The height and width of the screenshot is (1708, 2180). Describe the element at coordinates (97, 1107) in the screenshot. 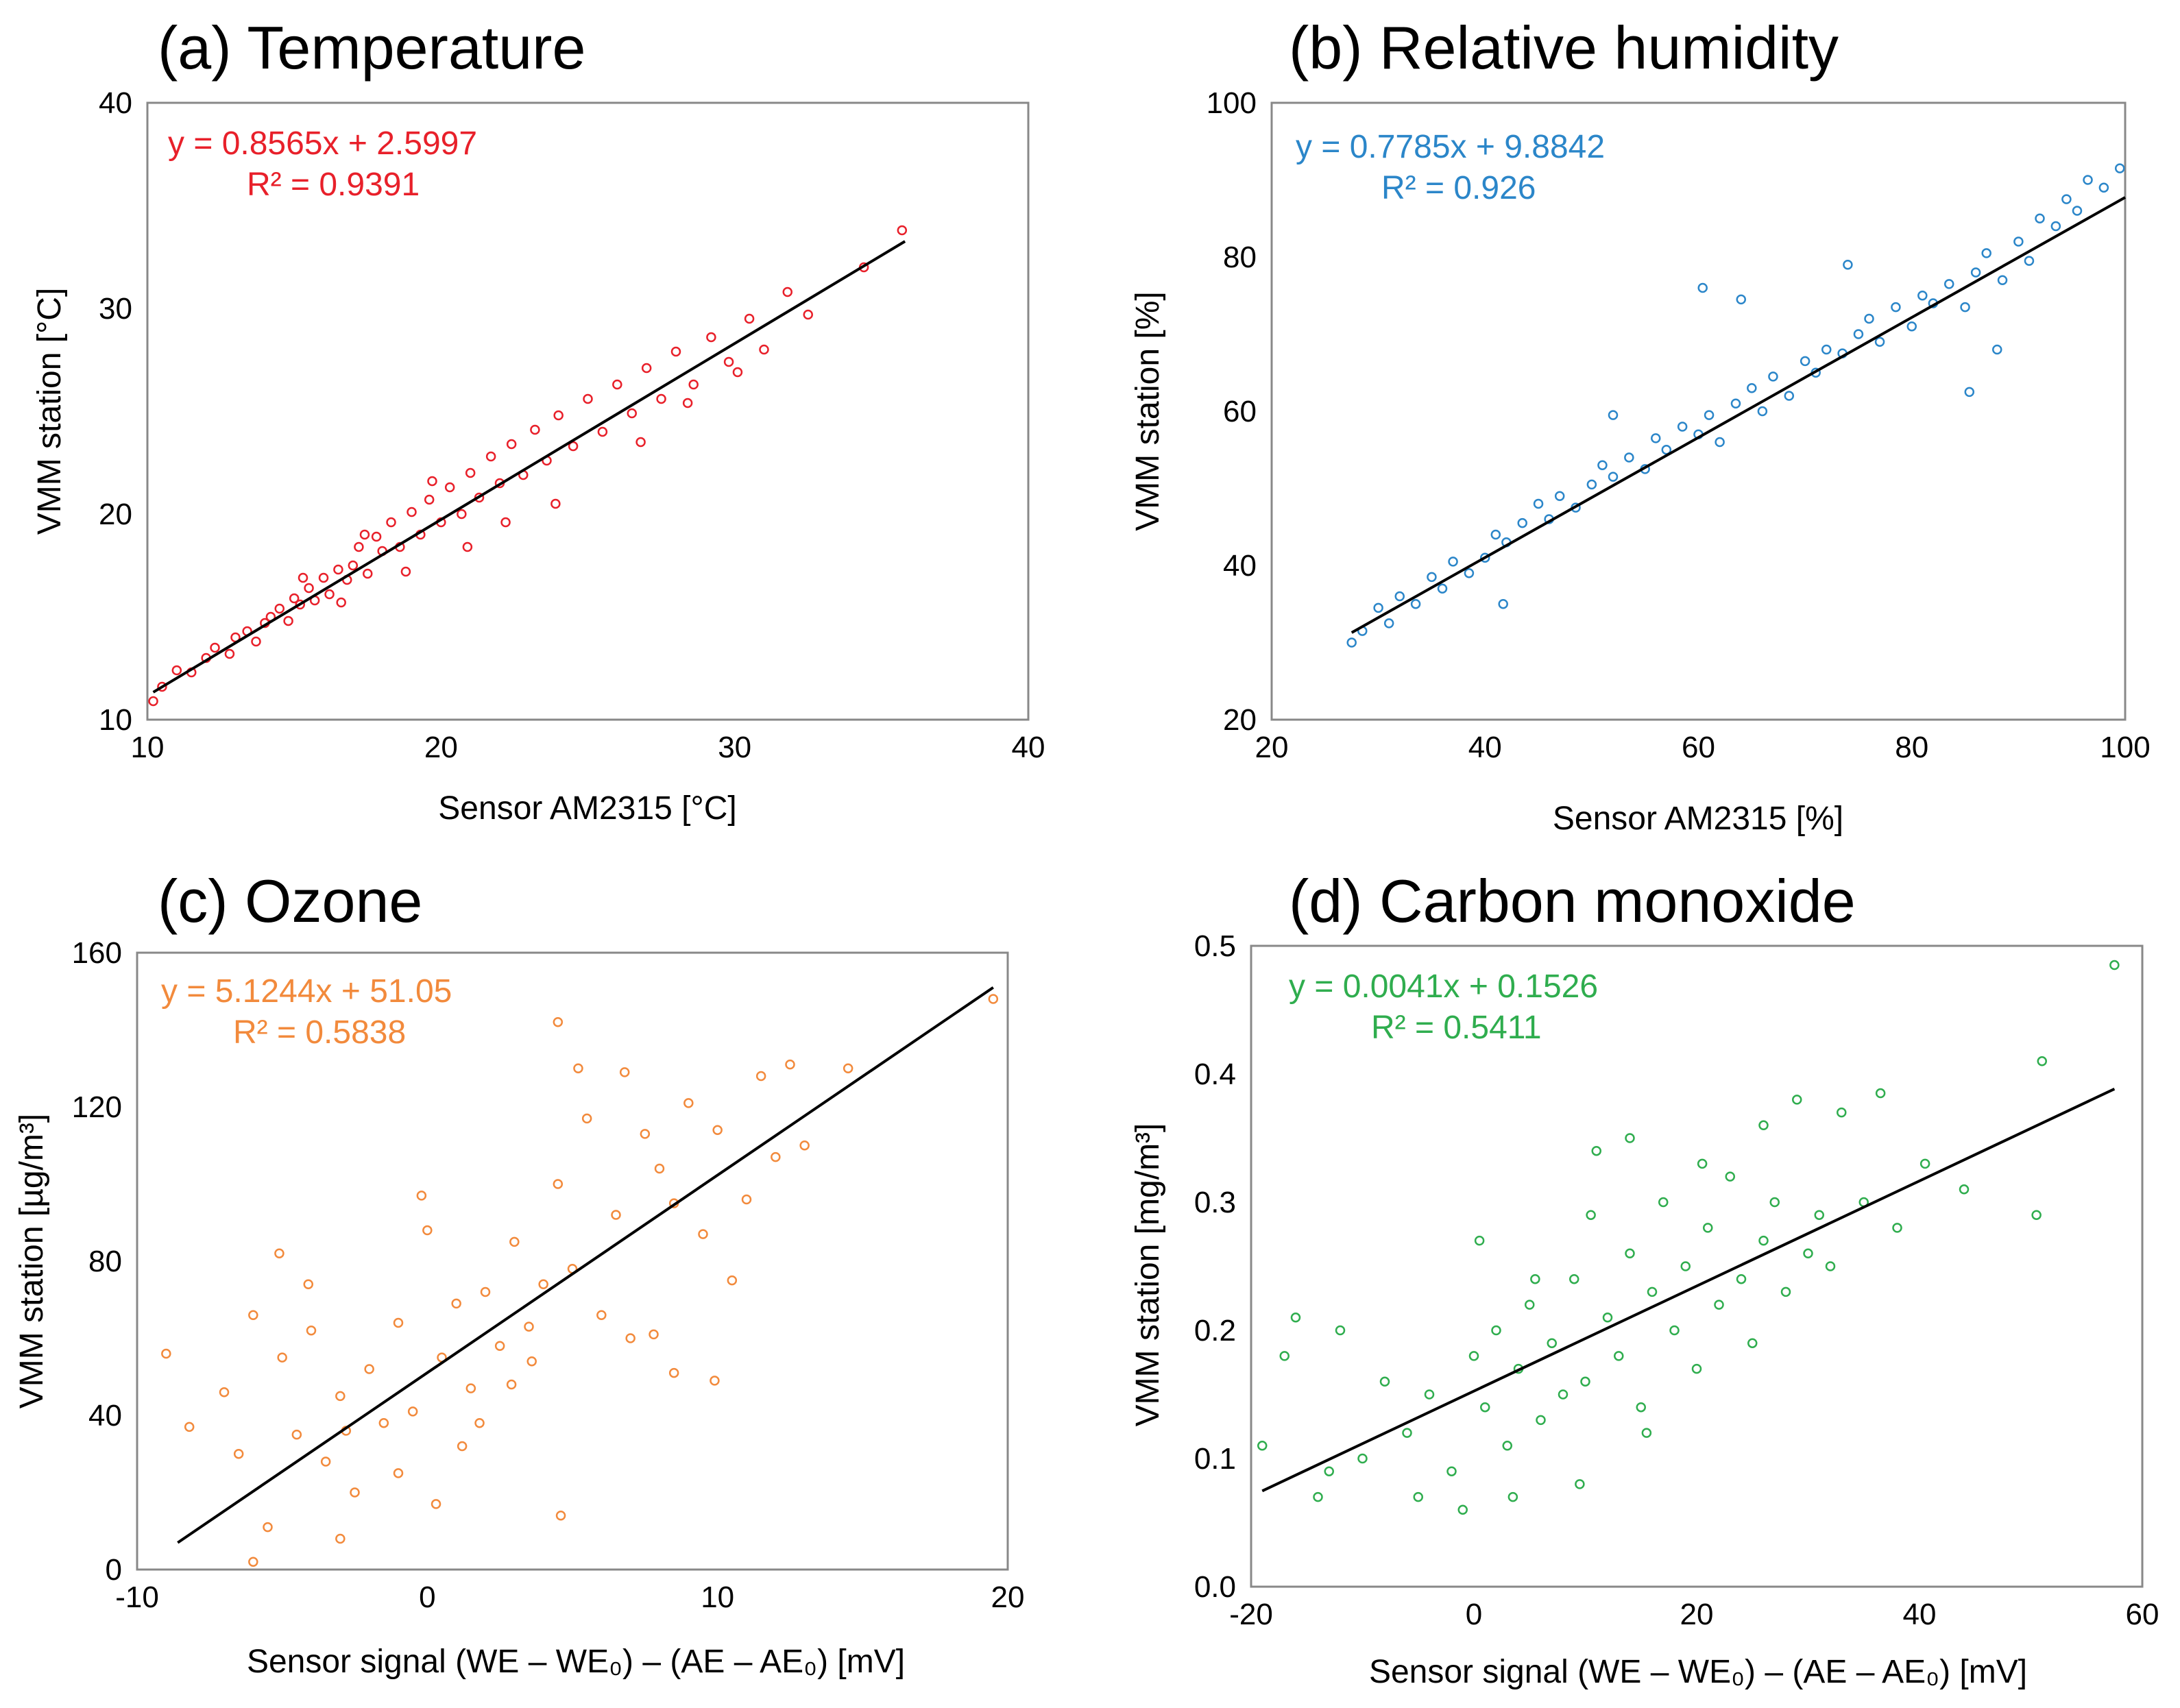

I see `y-tick-label: 120` at that location.